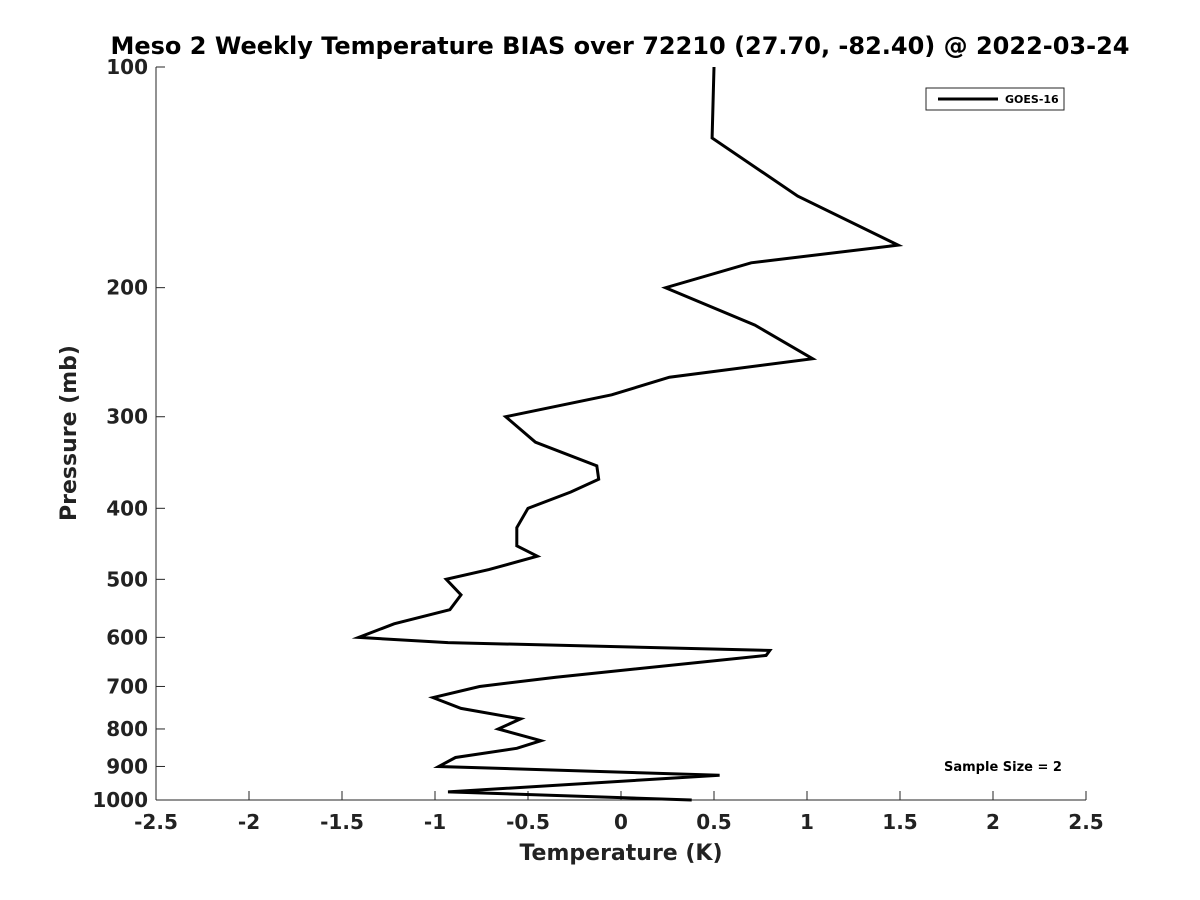 The width and height of the screenshot is (1200, 900). Describe the element at coordinates (1085, 822) in the screenshot. I see `x-tick-label: 2.5` at that location.